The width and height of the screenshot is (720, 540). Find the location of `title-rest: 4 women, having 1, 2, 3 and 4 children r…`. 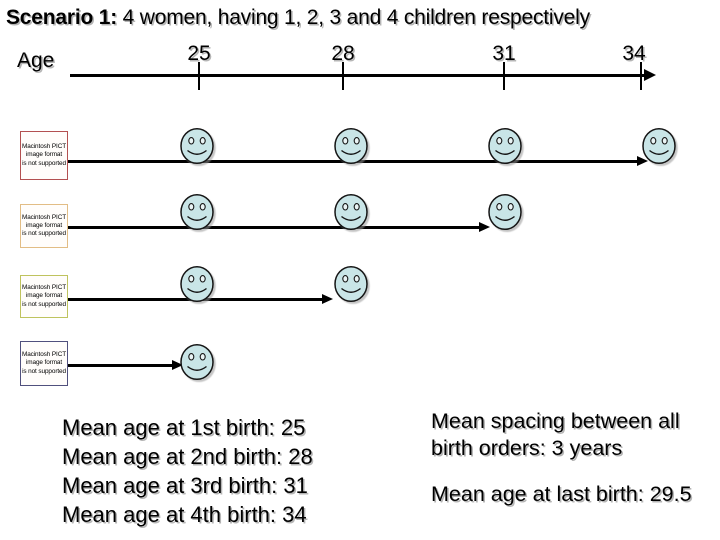

title-rest: 4 women, having 1, 2, 3 and 4 children r… is located at coordinates (353, 17).